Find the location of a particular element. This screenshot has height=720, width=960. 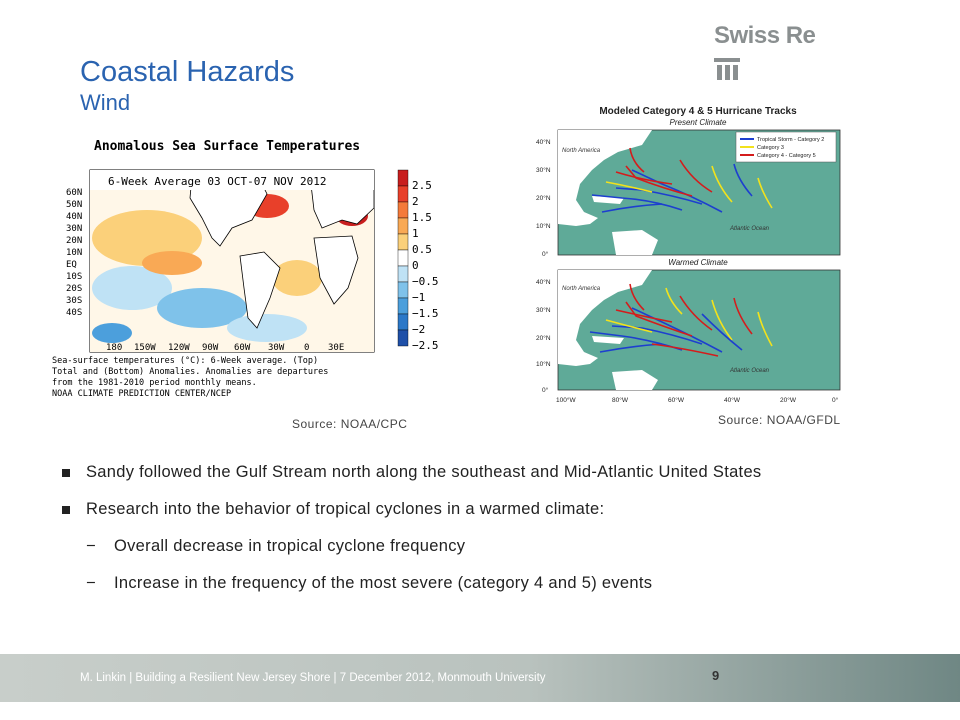

lat-label: 20S is located at coordinates (74, 289).